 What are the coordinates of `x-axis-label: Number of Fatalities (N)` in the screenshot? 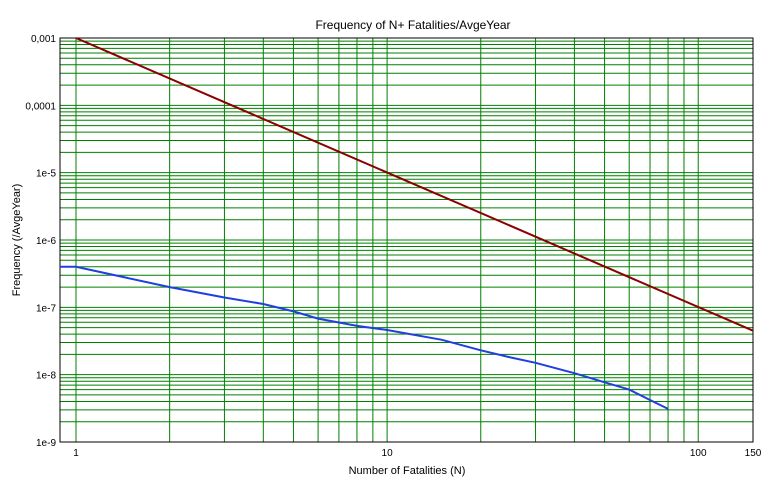 It's located at (407, 471).